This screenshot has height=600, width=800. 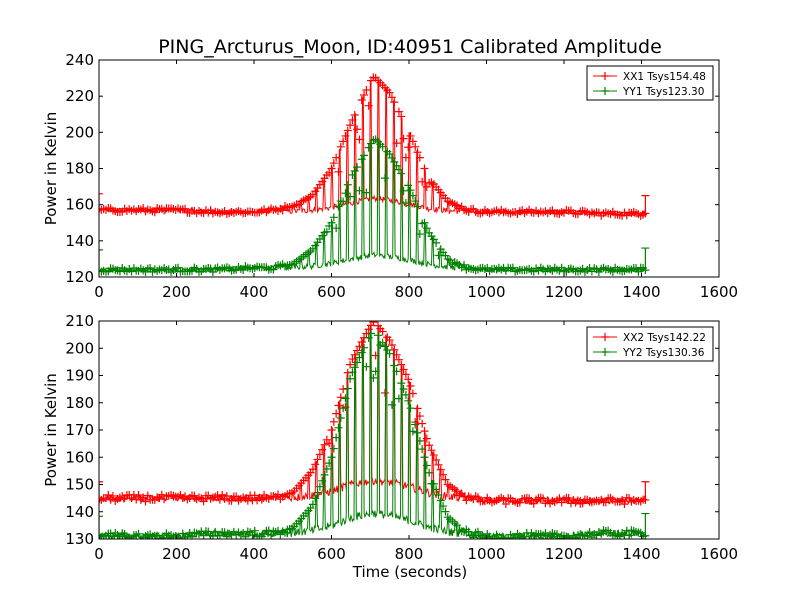 What do you see at coordinates (409, 554) in the screenshot?
I see `x-tick-label: 800` at bounding box center [409, 554].